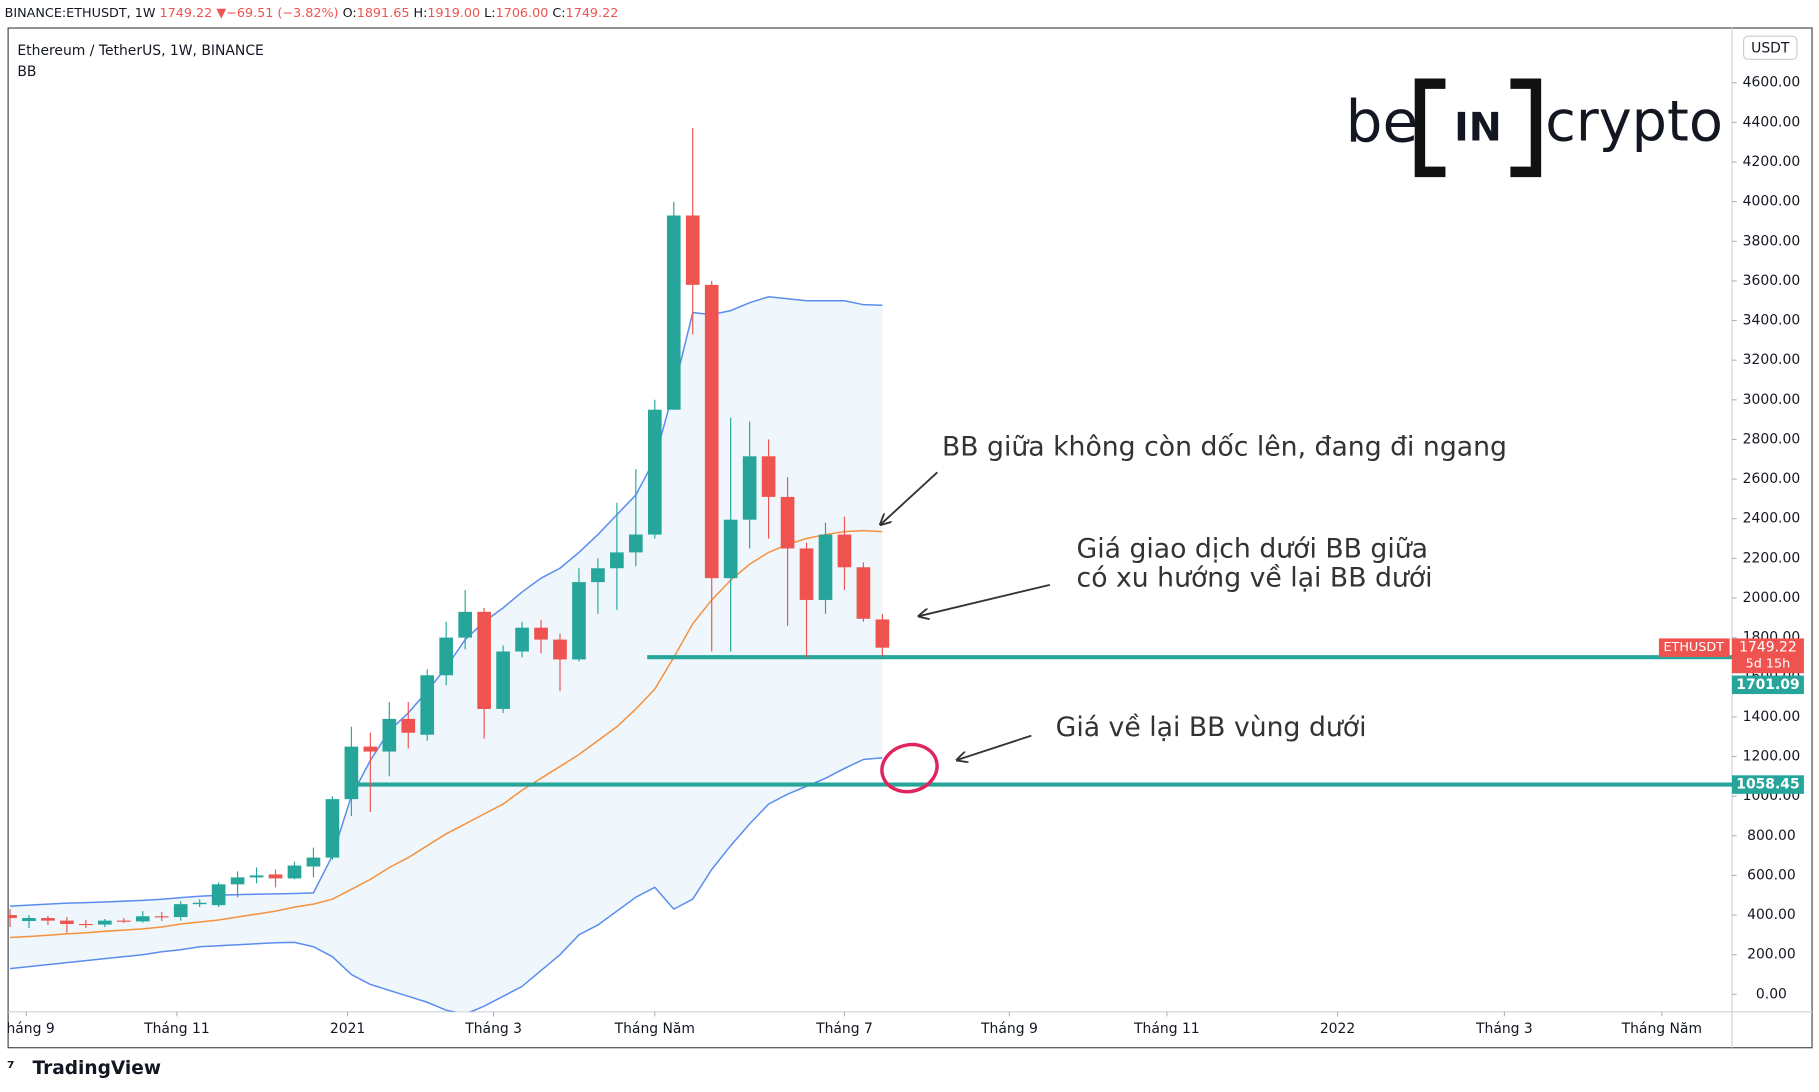  Describe the element at coordinates (1768, 663) in the screenshot. I see `countdown-label: 5d 15h` at that location.